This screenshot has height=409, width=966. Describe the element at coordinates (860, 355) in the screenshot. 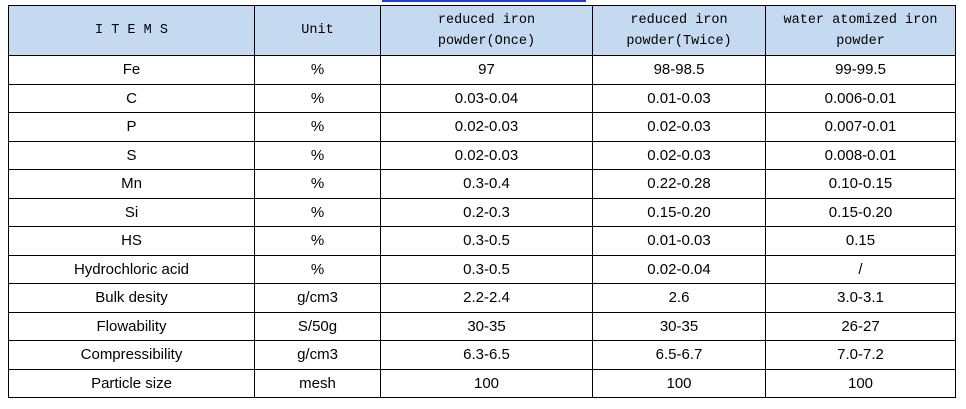

I see `value-cell: 7.0-7.2` at that location.